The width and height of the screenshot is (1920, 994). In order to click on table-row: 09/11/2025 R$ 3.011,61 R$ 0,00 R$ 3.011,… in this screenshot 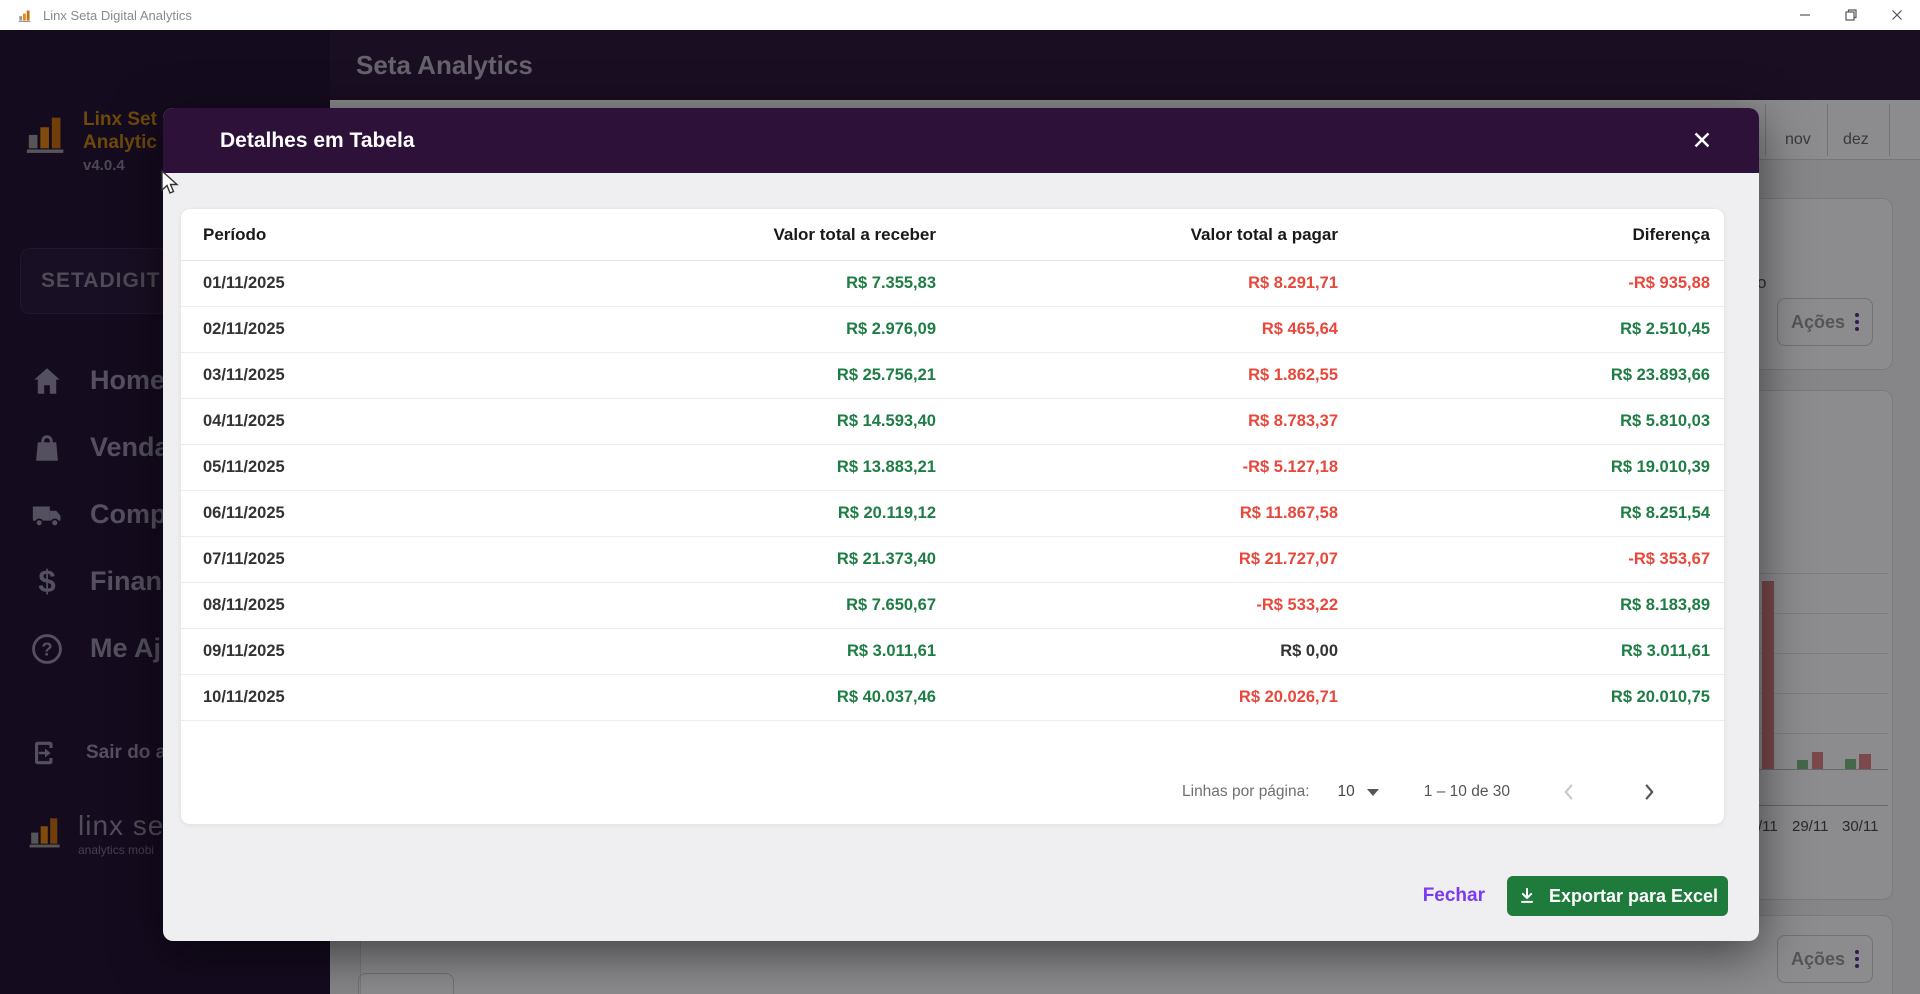, I will do `click(952, 652)`.